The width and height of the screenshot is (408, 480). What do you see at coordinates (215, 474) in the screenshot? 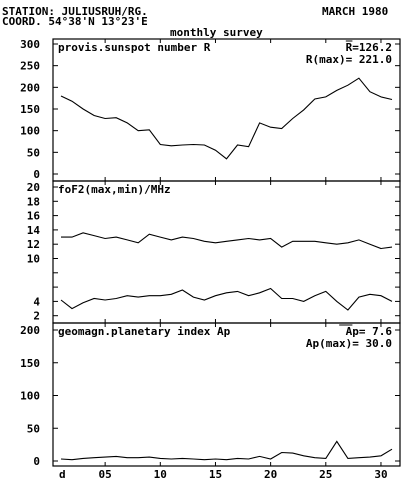
I see `x-tick-label: 15` at bounding box center [215, 474].